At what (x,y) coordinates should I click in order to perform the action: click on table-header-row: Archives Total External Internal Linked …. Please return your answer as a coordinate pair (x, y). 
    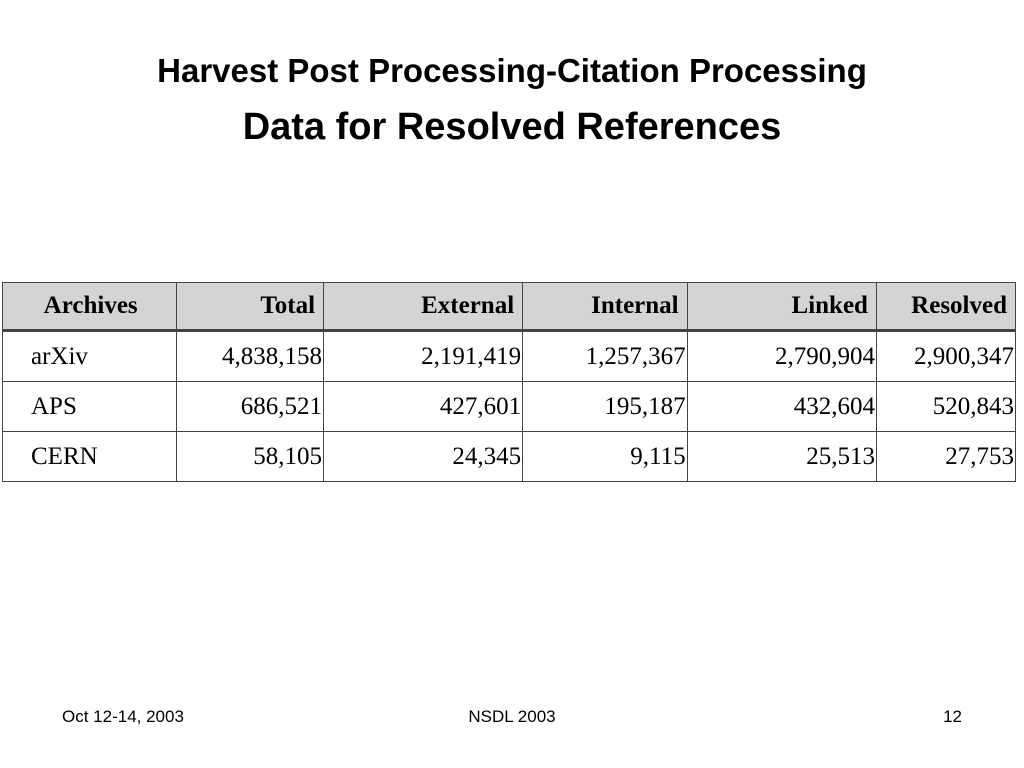
    Looking at the image, I should click on (509, 307).